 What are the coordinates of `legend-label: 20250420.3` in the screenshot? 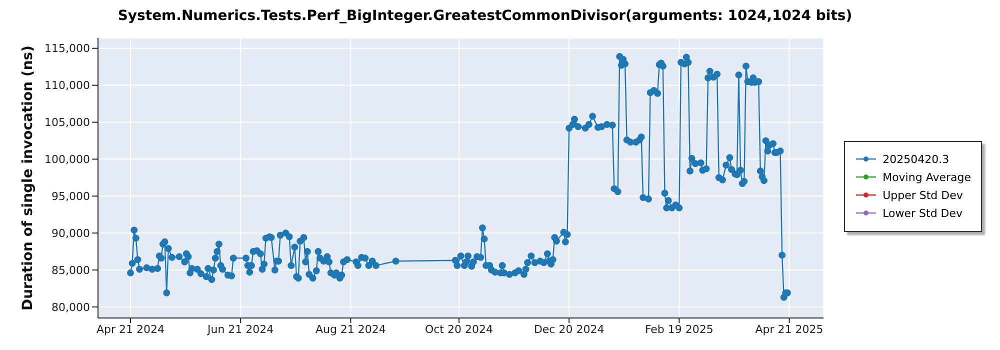 It's located at (916, 159).